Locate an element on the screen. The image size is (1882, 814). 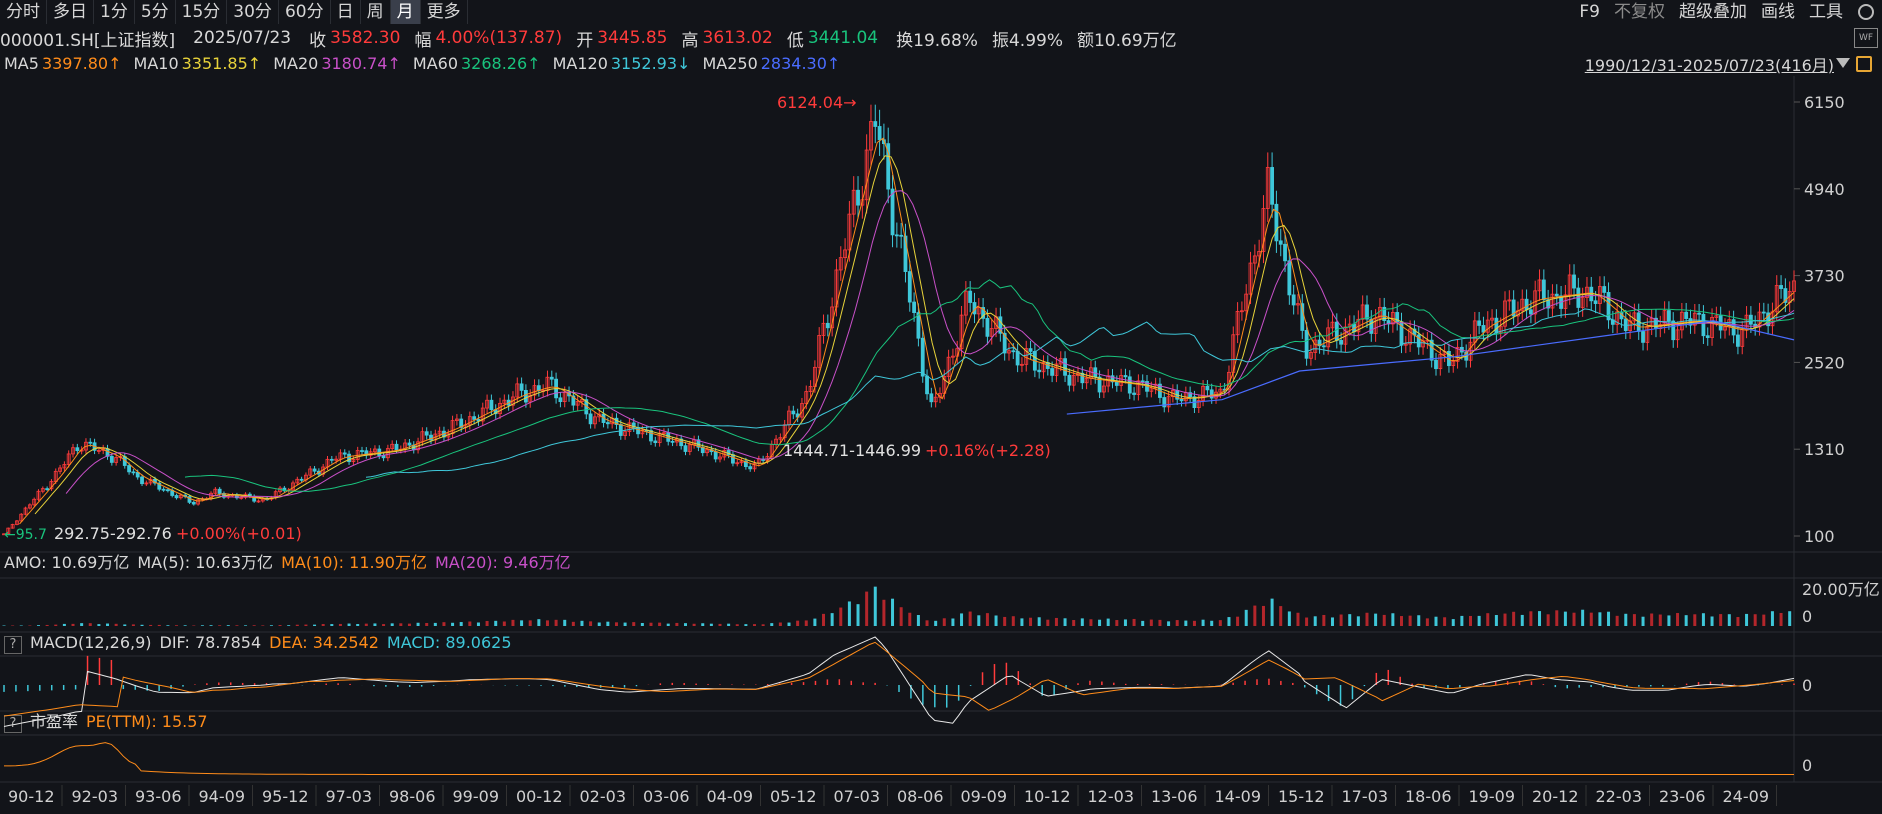
ma-name: MA20 is located at coordinates (296, 63).